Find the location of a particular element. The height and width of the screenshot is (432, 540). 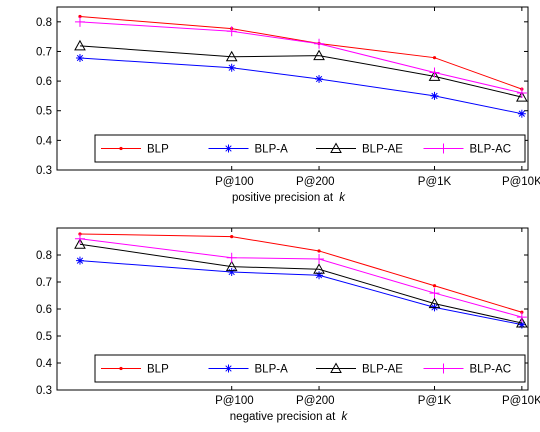

x-axis-label-text: negative precision at is located at coordinates (284, 417).